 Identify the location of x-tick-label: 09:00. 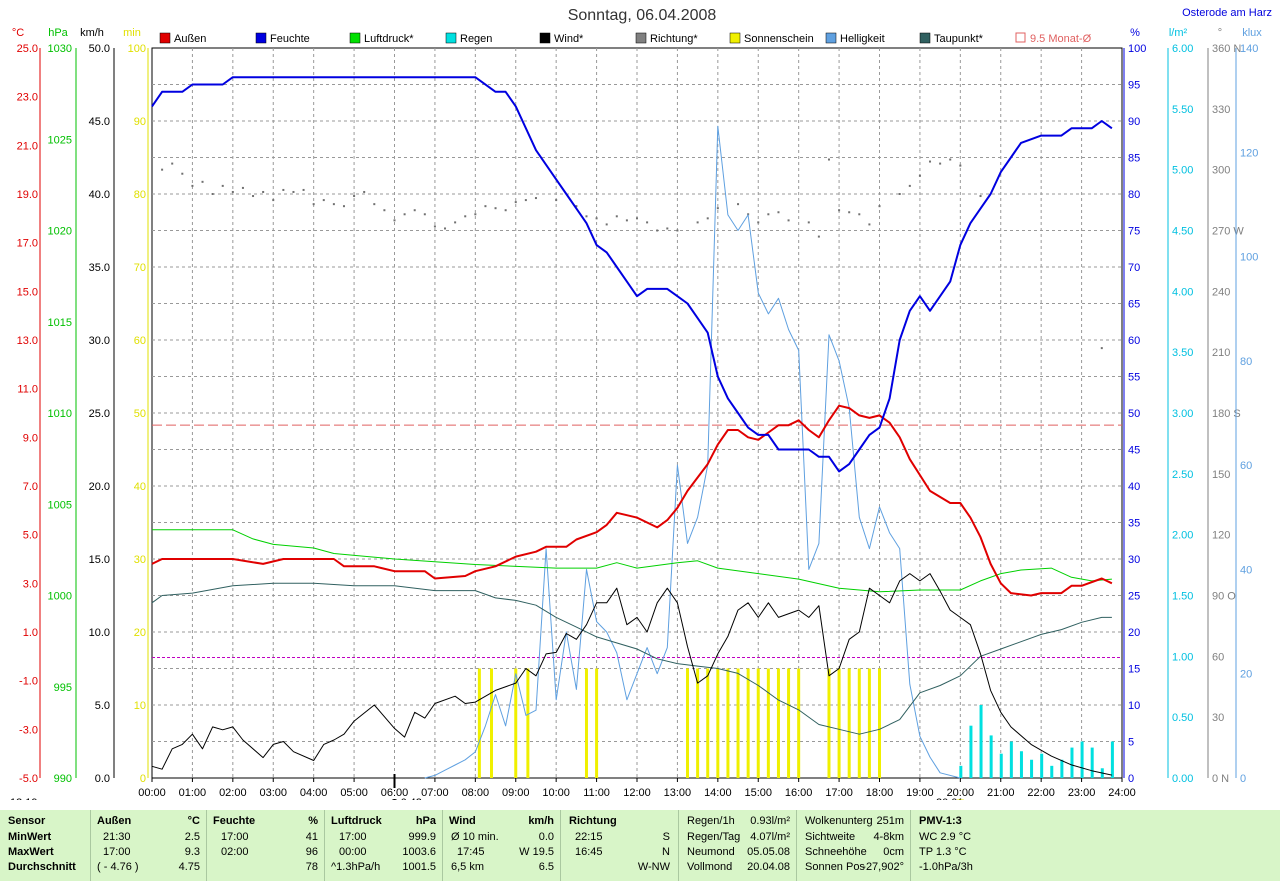
(516, 793).